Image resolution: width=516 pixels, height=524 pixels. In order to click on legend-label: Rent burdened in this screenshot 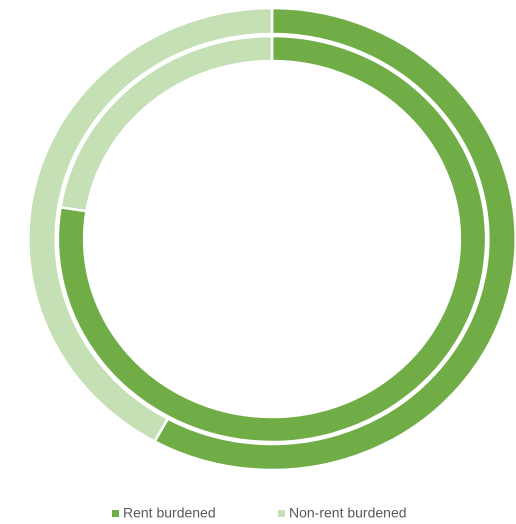, I will do `click(169, 513)`.